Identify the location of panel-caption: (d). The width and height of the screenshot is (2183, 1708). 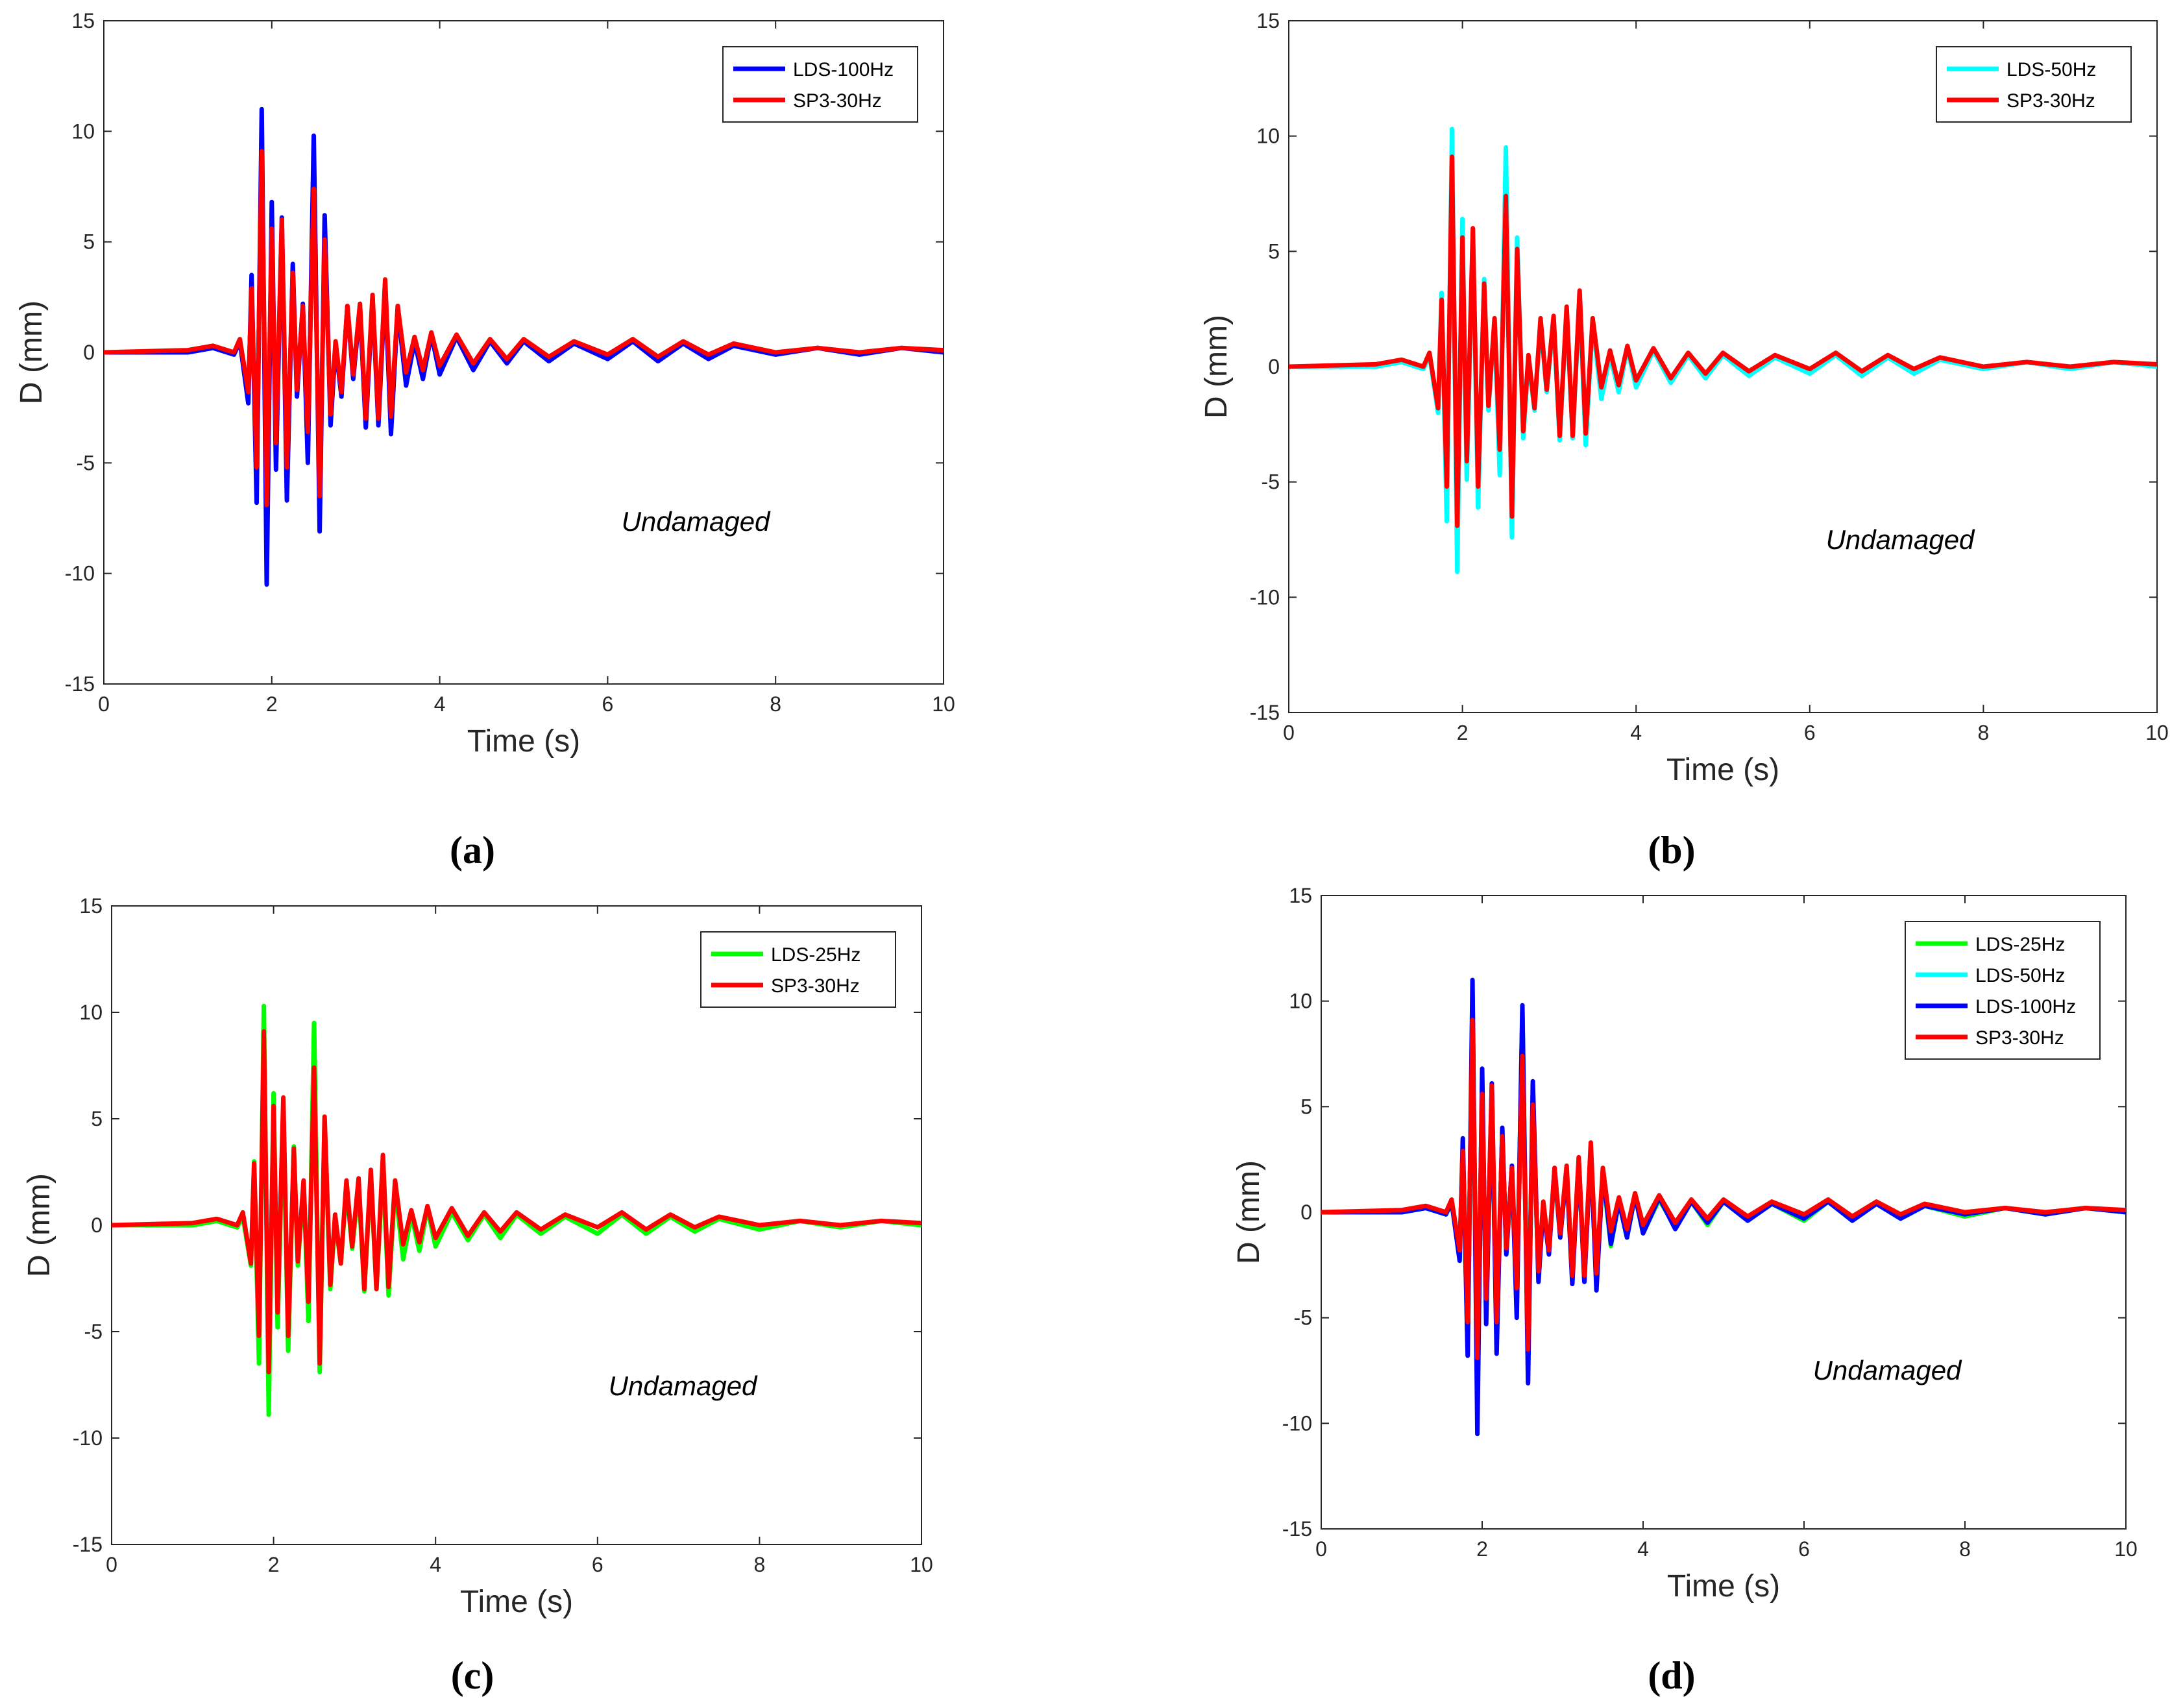
(1671, 1675).